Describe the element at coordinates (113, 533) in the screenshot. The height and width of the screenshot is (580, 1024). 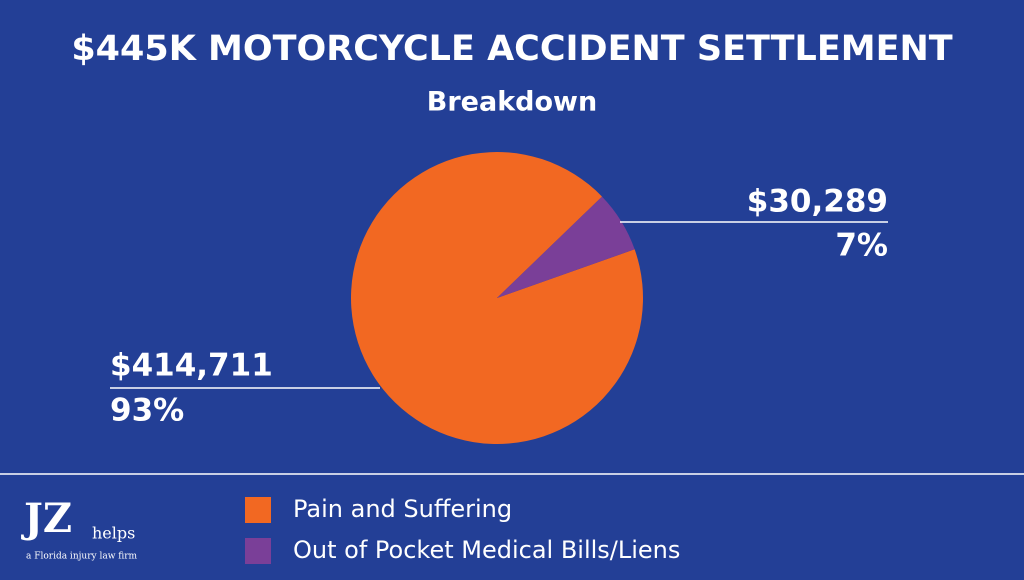
I see `logo-word: helps` at that location.